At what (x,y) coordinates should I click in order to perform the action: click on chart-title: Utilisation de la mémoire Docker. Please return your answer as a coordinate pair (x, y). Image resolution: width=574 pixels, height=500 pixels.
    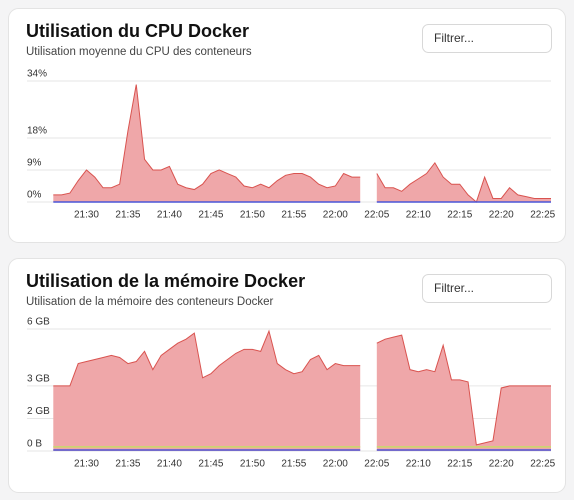
    Looking at the image, I should click on (165, 281).